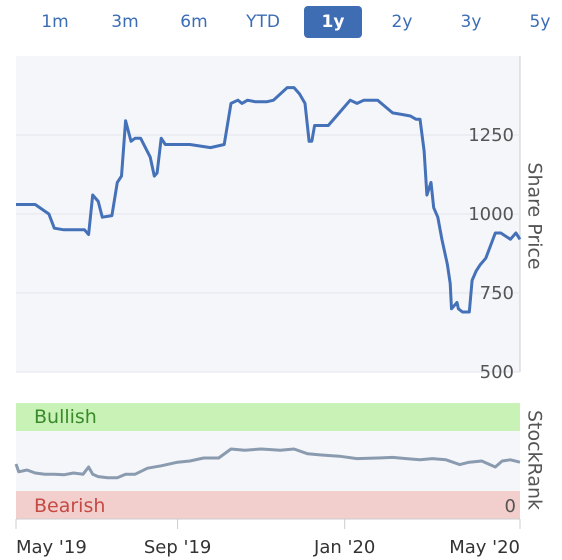  Describe the element at coordinates (194, 22) in the screenshot. I see `tab-6m: 6m` at that location.